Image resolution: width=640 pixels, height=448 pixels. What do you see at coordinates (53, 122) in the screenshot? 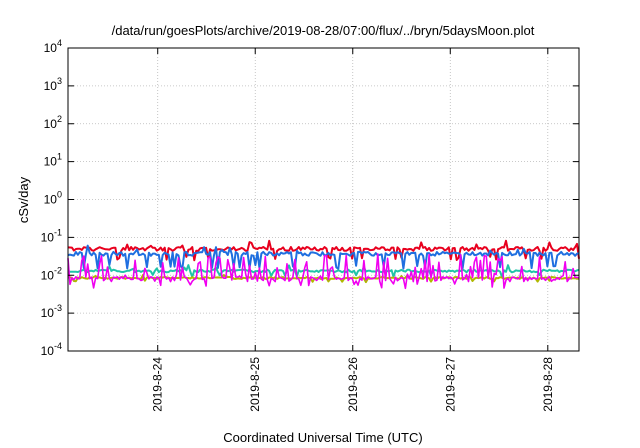
I see `y-tick-label: 10²` at bounding box center [53, 122].